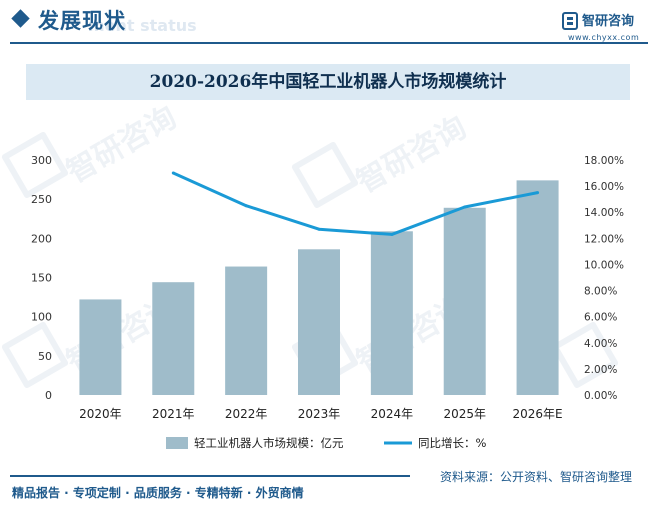  What do you see at coordinates (464, 414) in the screenshot?
I see `x-tick-label: 2025年` at bounding box center [464, 414].